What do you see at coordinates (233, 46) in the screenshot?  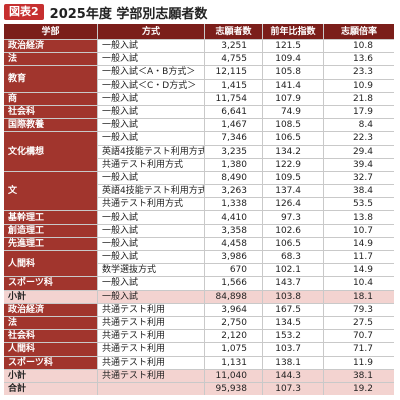 I see `applicants-cell: 3,251` at bounding box center [233, 46].